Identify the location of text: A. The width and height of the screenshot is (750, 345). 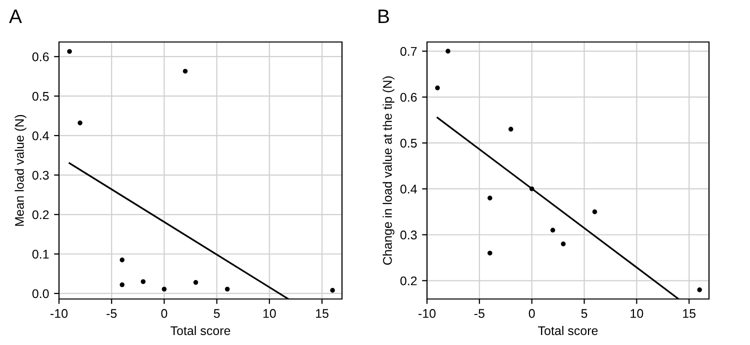
(15, 17).